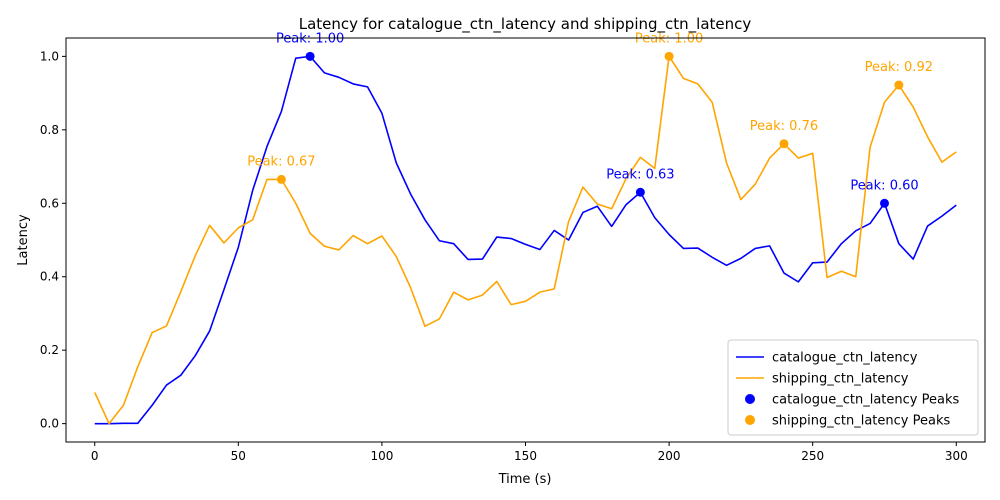 Image resolution: width=1000 pixels, height=500 pixels. I want to click on x-tick-label-50: 50, so click(238, 456).